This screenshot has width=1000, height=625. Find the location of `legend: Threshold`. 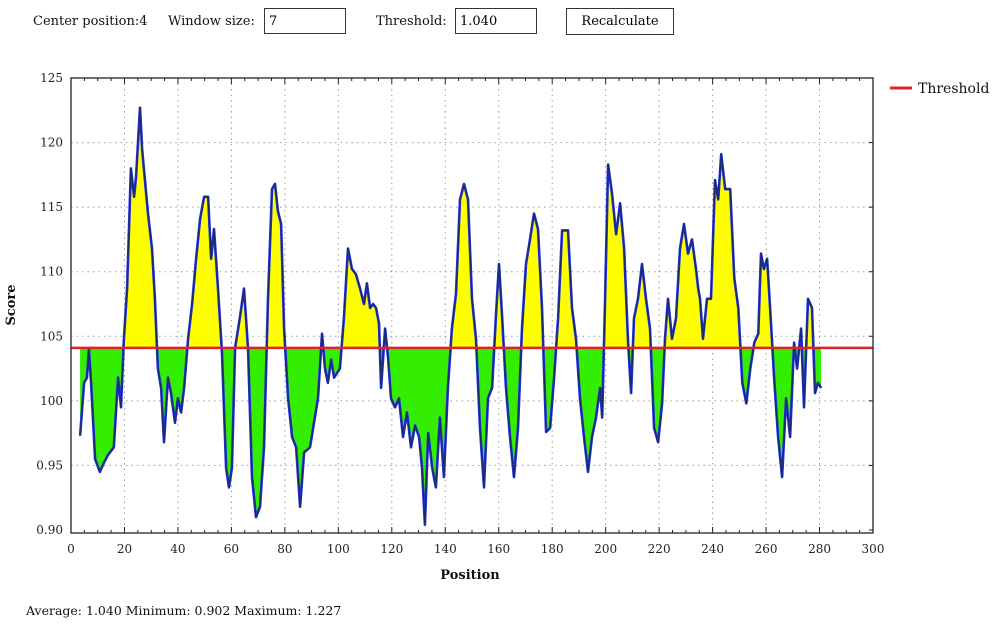

legend: Threshold is located at coordinates (939, 89).